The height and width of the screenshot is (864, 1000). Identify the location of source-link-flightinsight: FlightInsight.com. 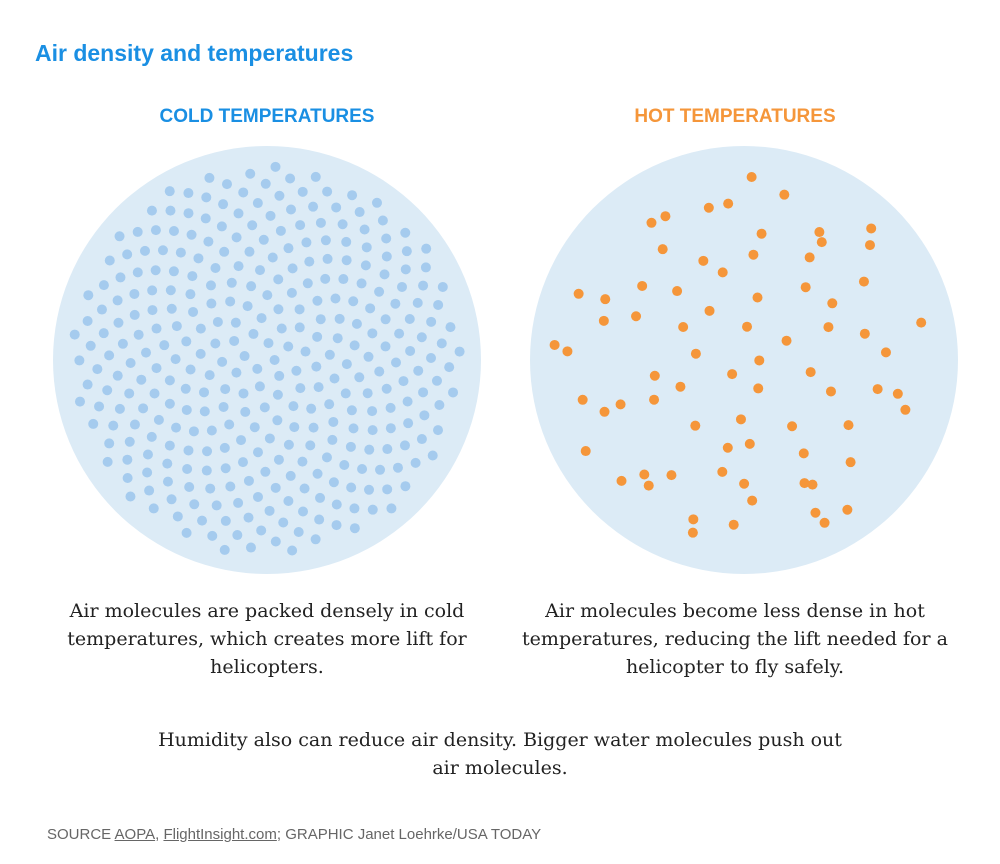
(220, 834).